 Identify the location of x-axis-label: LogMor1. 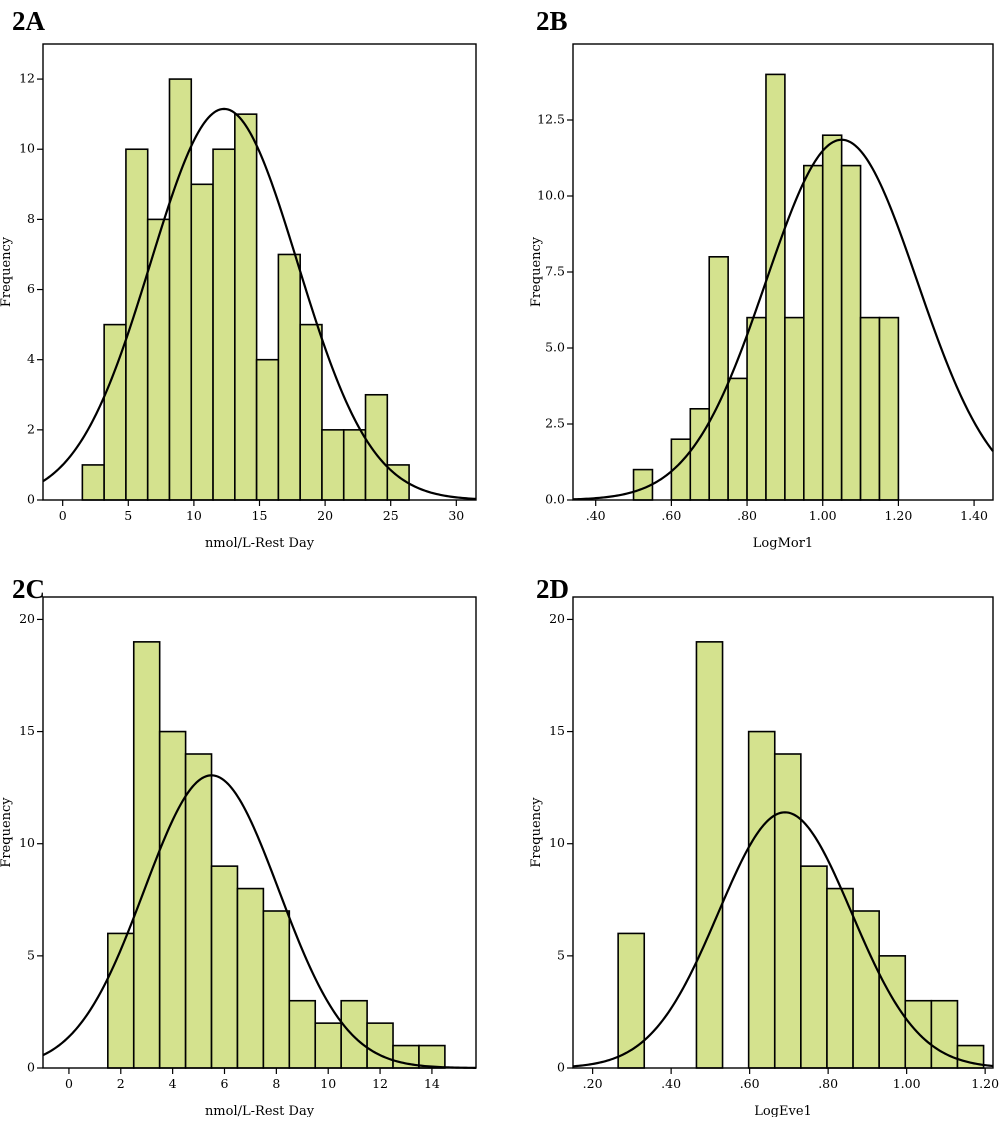
(783, 543).